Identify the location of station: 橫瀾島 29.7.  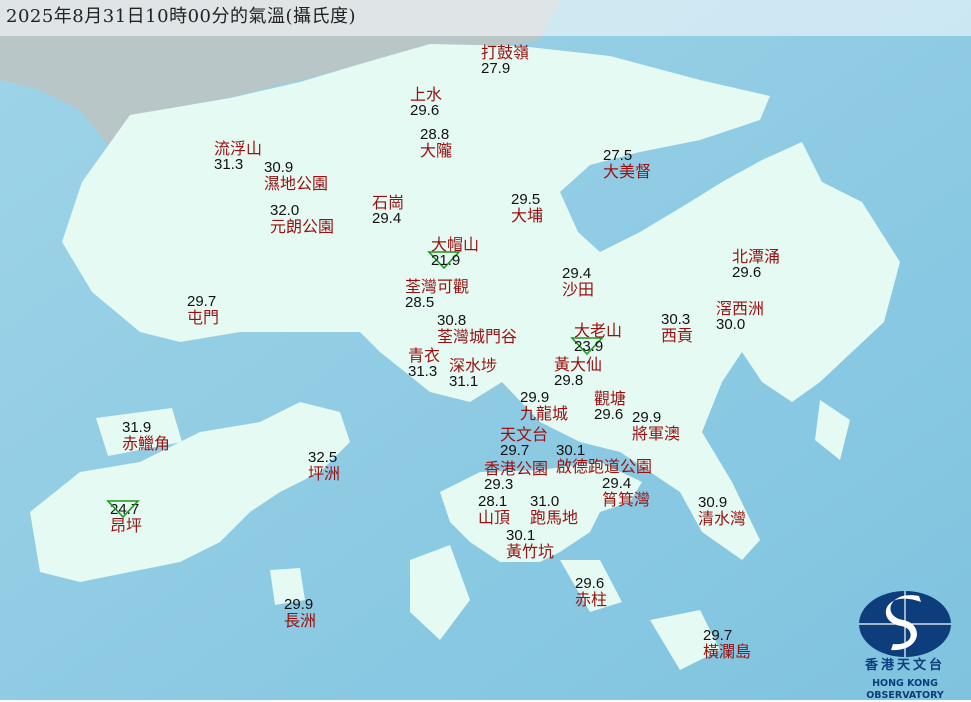
(727, 644).